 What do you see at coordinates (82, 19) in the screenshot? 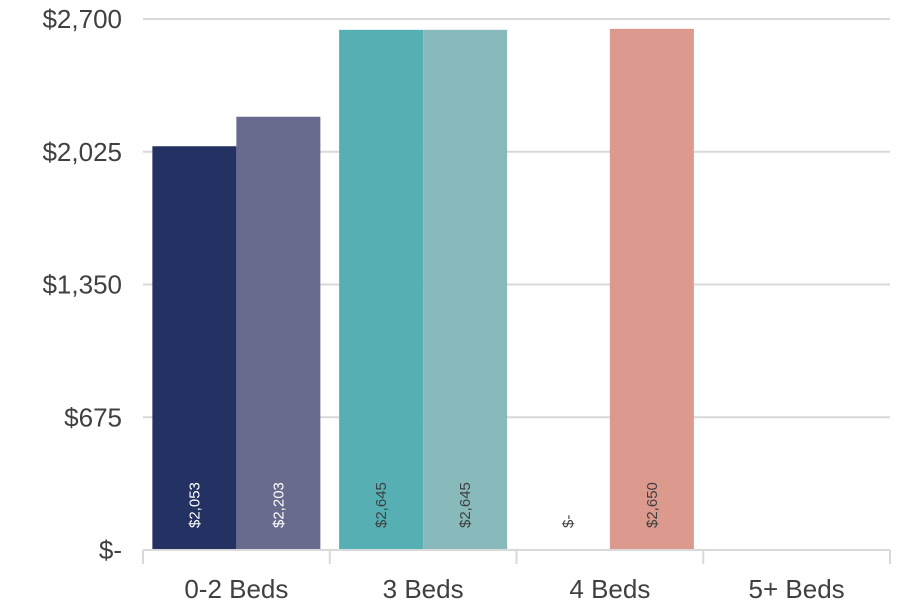
I see `y-tick-label: $2,700` at bounding box center [82, 19].